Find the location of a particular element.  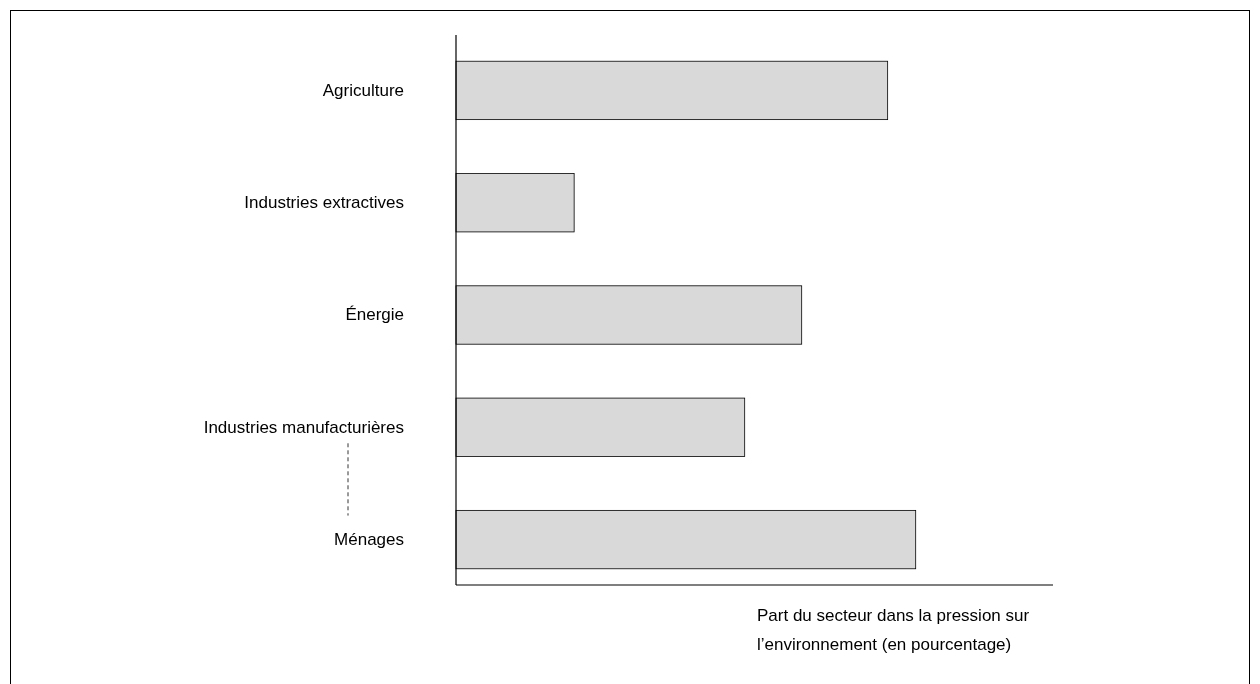

y-tick-label: Ménages is located at coordinates (369, 540).